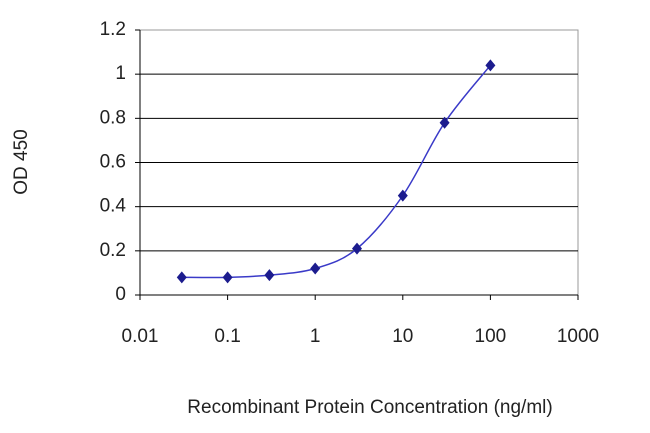 The width and height of the screenshot is (650, 433). What do you see at coordinates (21, 161) in the screenshot?
I see `y-axis-label: OD 450` at bounding box center [21, 161].